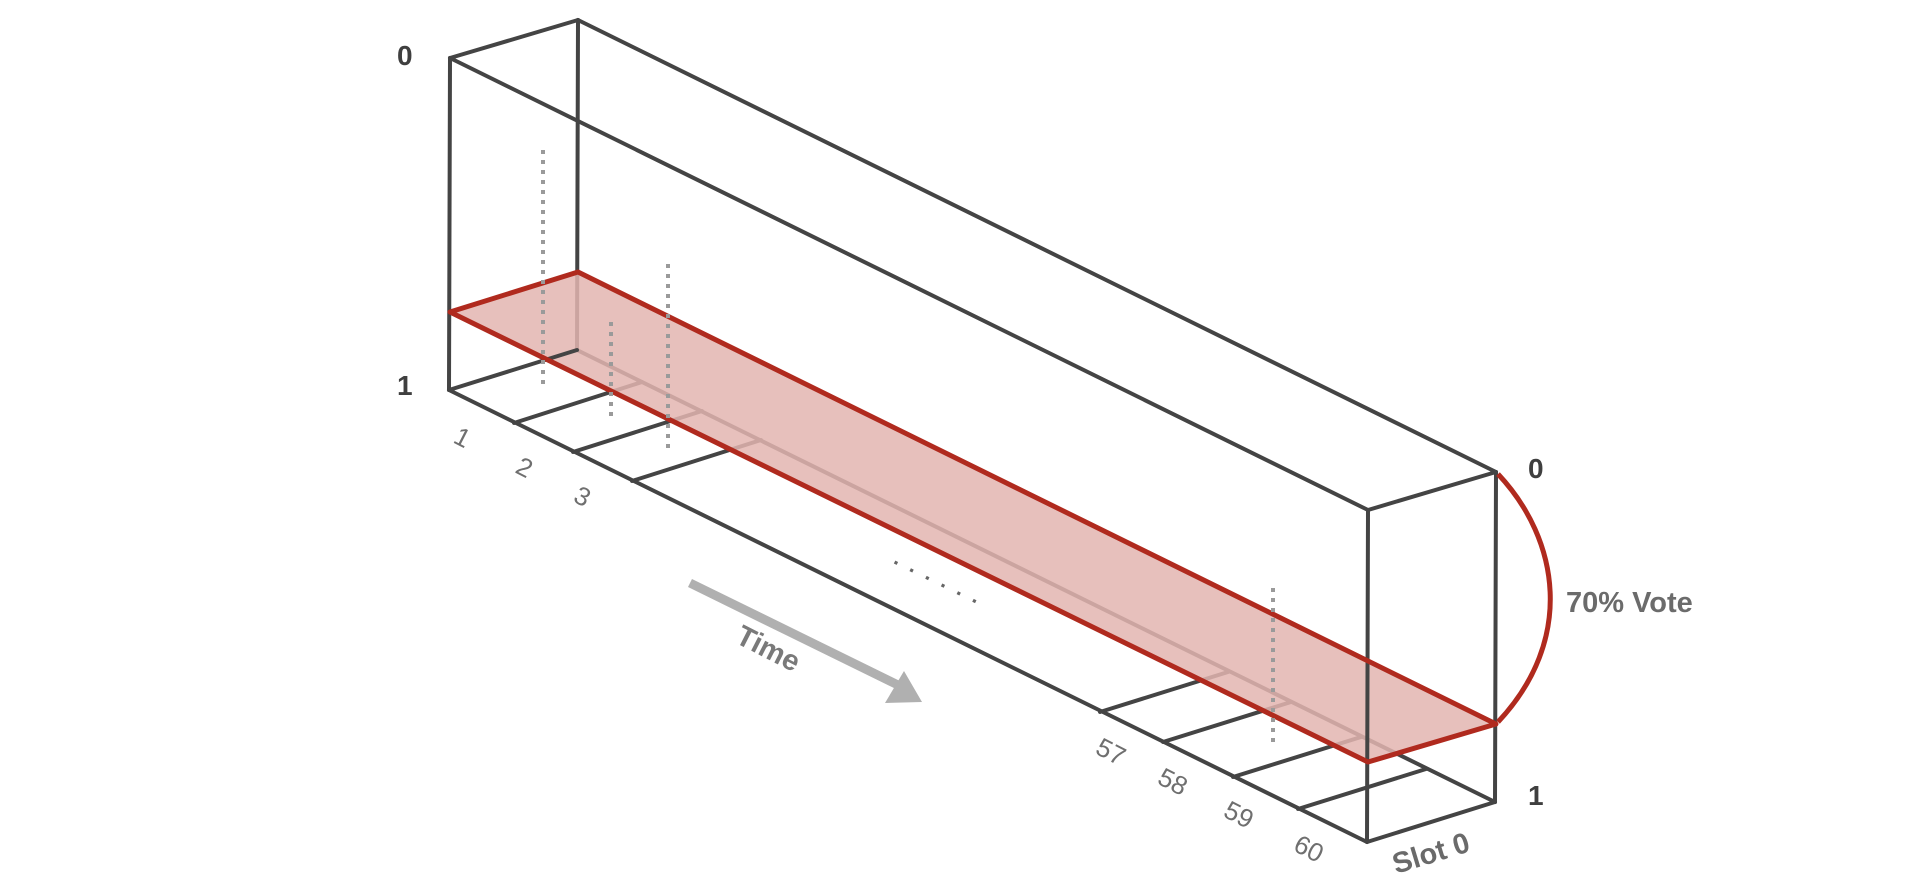  I want to click on time-label: Time, so click(768, 649).